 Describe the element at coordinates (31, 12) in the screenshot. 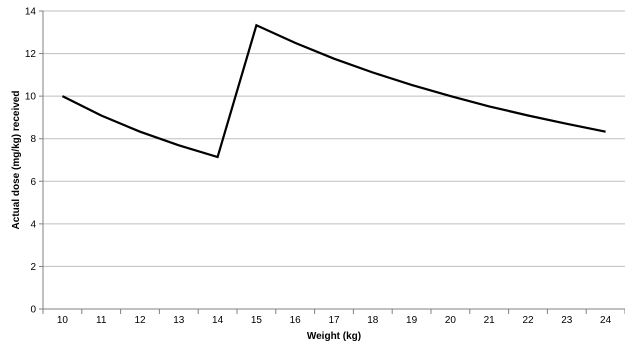

I see `y-tick-label: 14` at that location.